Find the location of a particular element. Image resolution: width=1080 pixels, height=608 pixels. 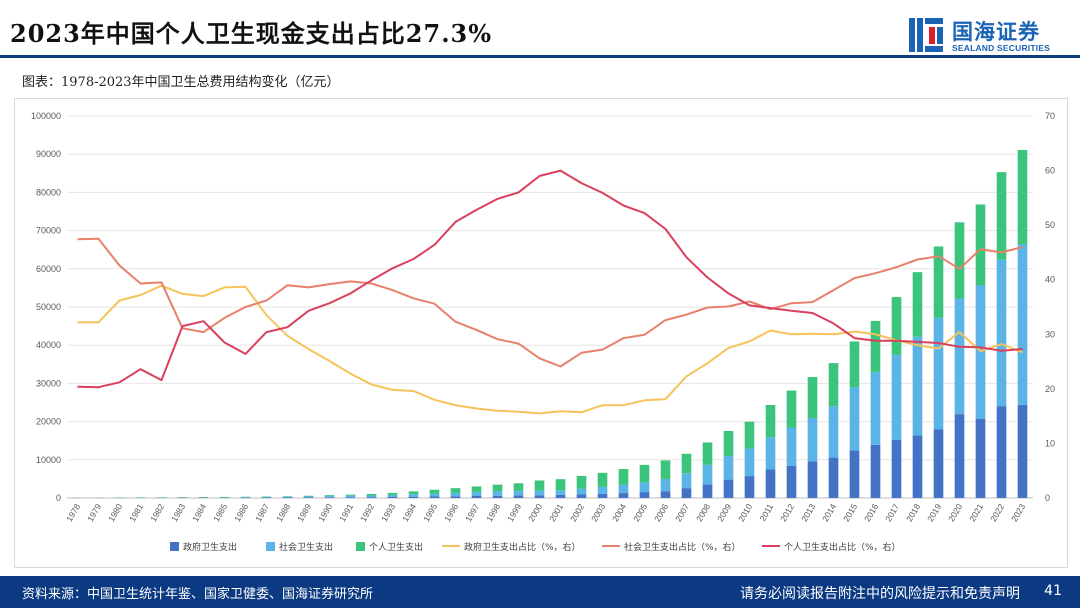

legend-label: 社会卫生支出 is located at coordinates (306, 547).